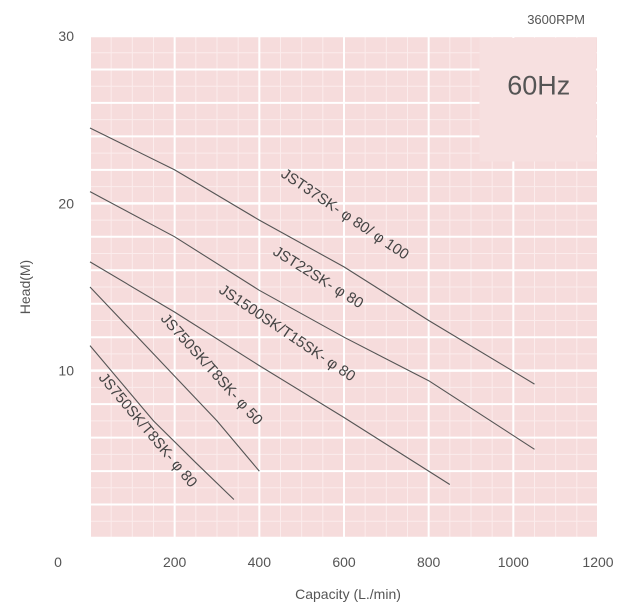 This screenshot has height=612, width=626. Describe the element at coordinates (429, 562) in the screenshot. I see `x-tick-label: 800` at that location.